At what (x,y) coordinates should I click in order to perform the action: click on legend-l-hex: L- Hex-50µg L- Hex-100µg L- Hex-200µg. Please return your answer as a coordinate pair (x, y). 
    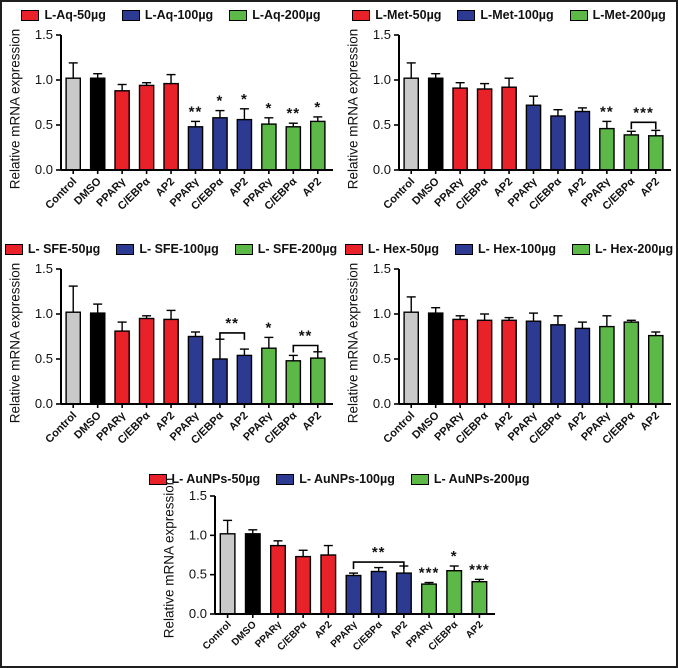
    Looking at the image, I should click on (509, 249).